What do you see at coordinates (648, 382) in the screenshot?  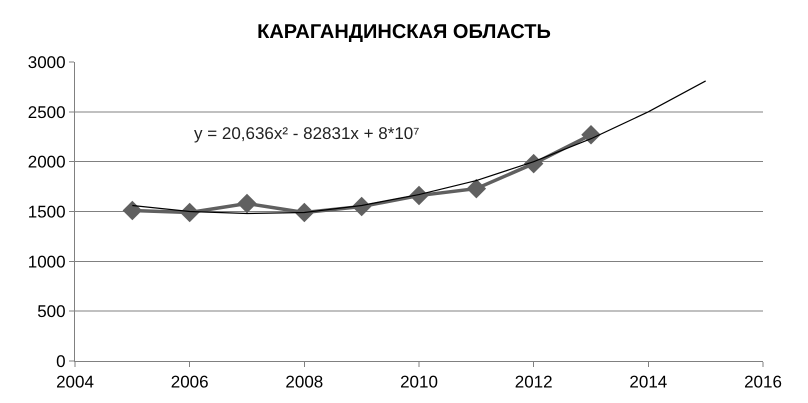 I see `x-tick-label: 2014` at bounding box center [648, 382].